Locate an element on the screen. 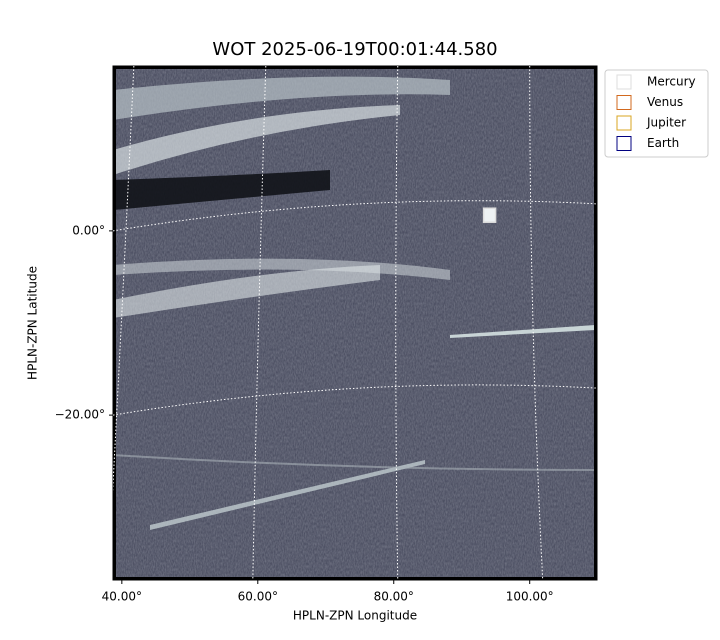 The width and height of the screenshot is (720, 640). legend-label: Earth is located at coordinates (663, 143).